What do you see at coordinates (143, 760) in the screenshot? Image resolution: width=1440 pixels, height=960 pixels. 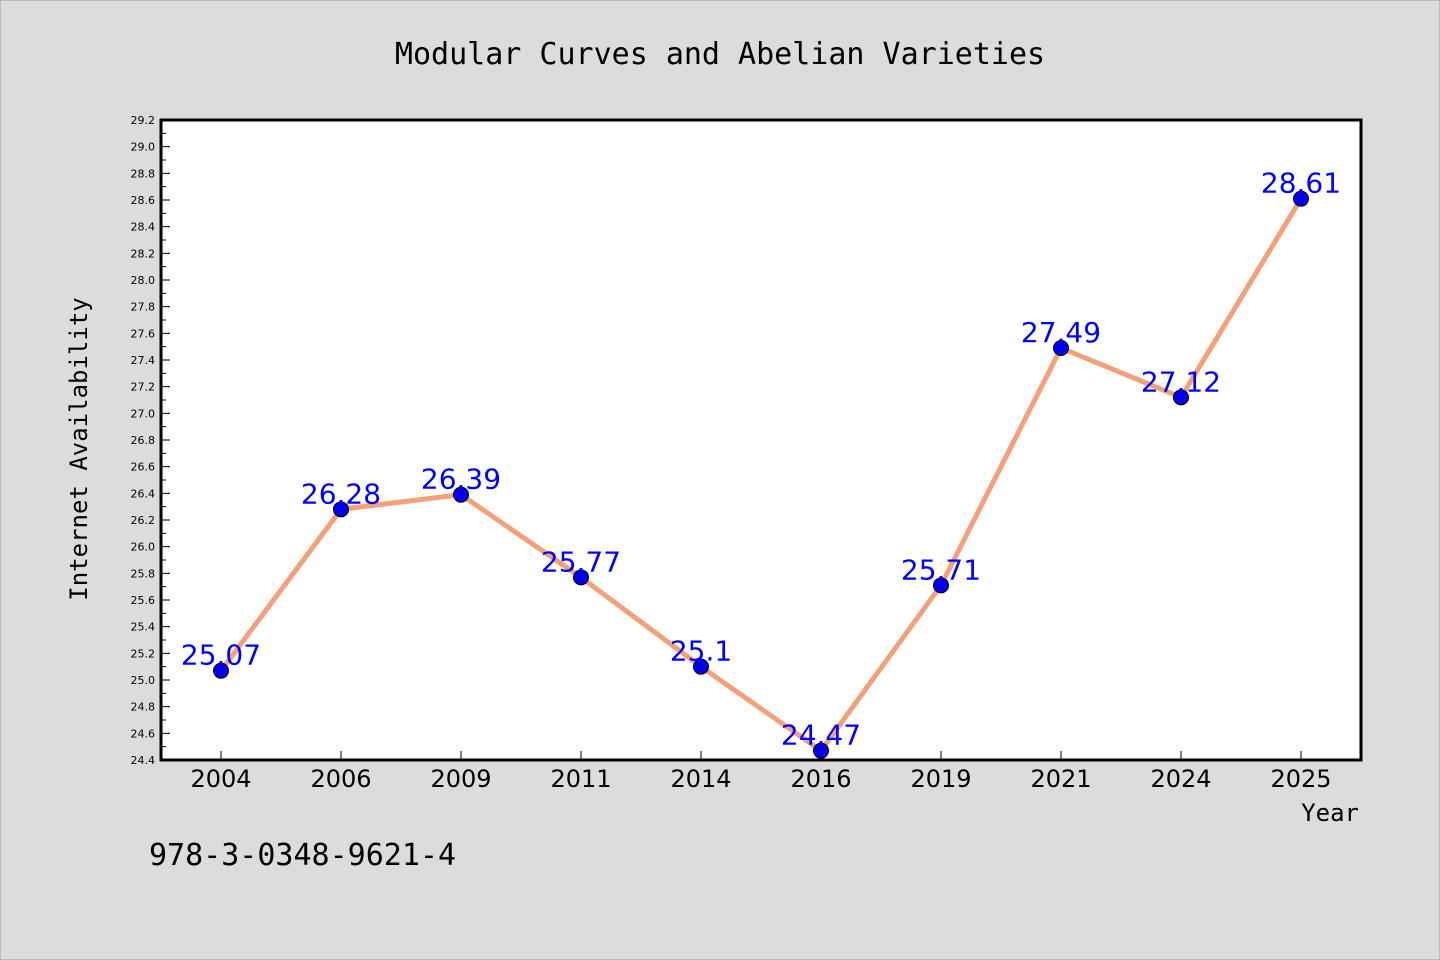 I see `y-tick-label: 24.4` at bounding box center [143, 760].